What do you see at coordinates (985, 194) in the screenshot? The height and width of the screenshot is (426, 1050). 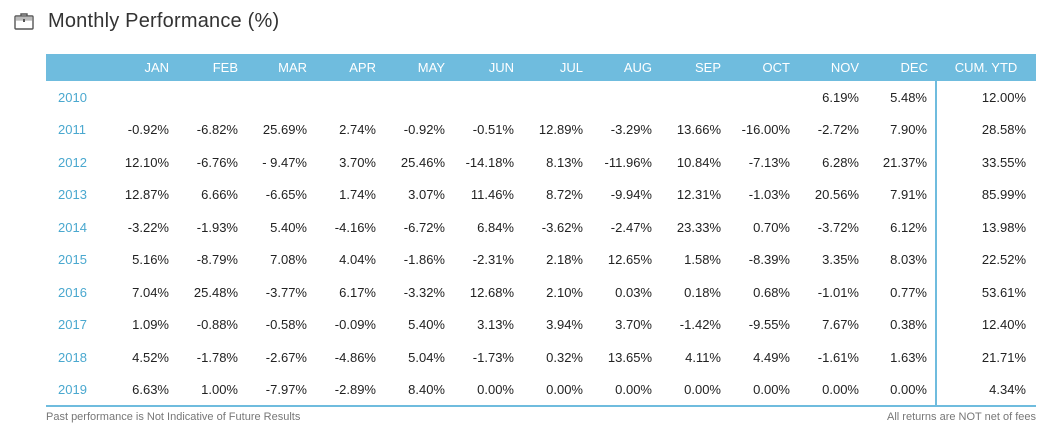 I see `cum-ytd-cell: 85.99%` at bounding box center [985, 194].